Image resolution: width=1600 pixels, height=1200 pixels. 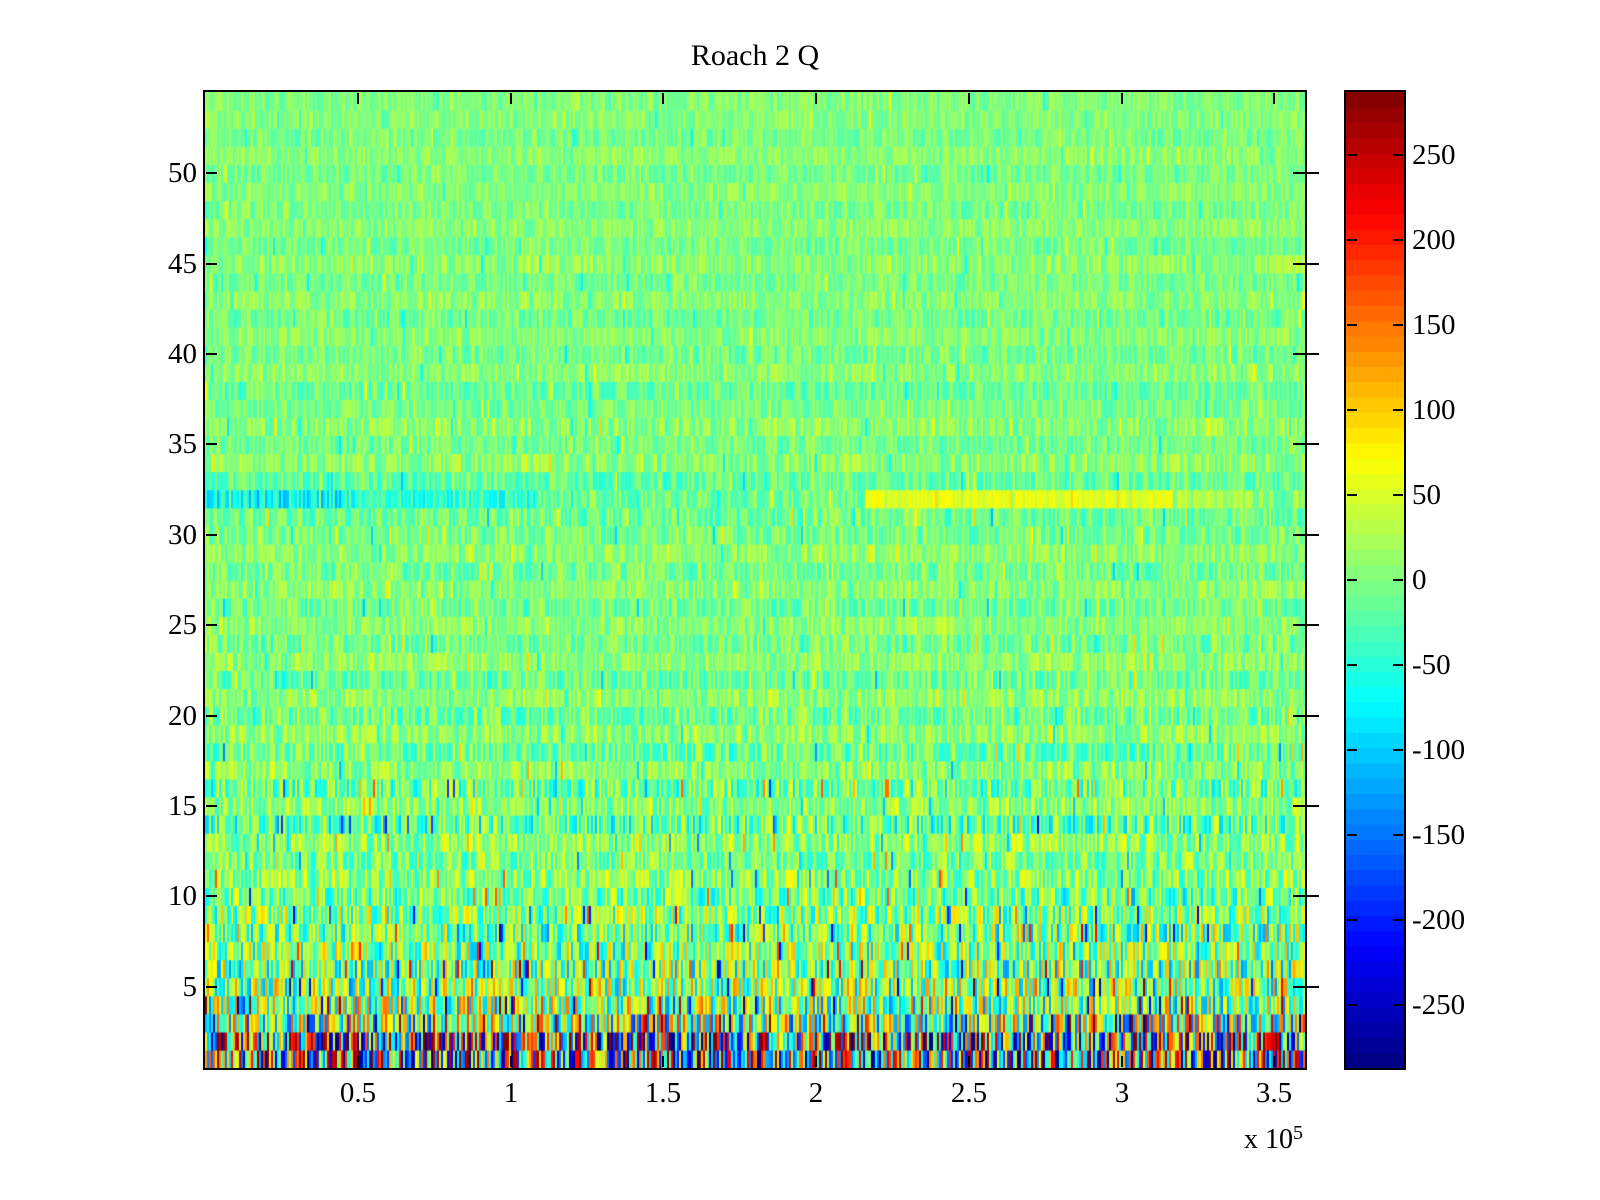 What do you see at coordinates (182, 896) in the screenshot?
I see `y-tick-label: 10` at bounding box center [182, 896].